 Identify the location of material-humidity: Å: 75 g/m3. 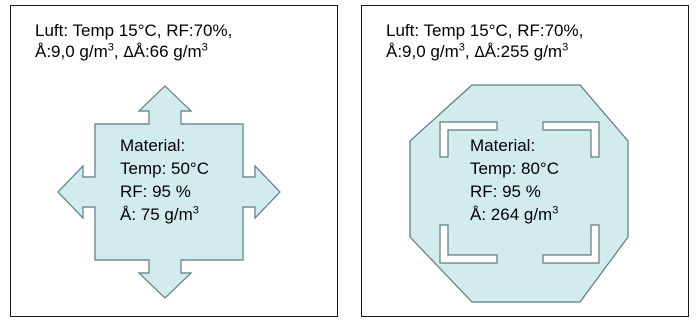
(164, 214).